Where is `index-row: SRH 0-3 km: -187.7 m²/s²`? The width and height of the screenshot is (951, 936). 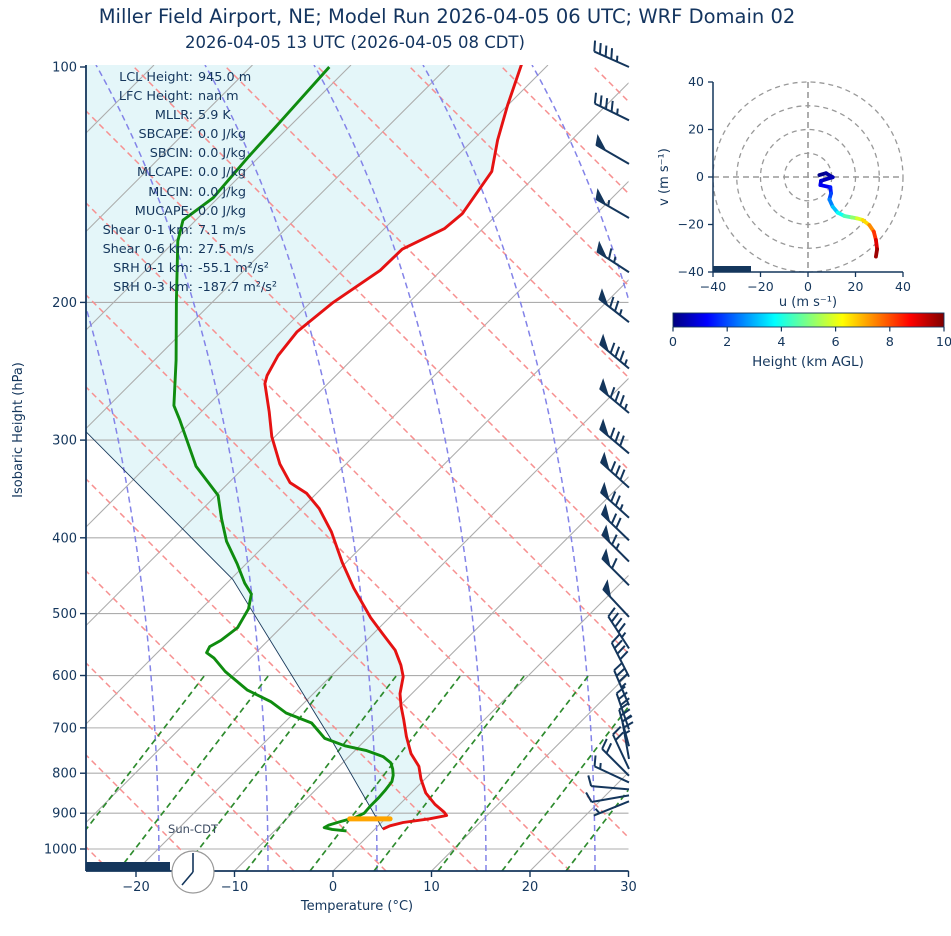 index-row: SRH 0-3 km: -187.7 m²/s² is located at coordinates (195, 287).